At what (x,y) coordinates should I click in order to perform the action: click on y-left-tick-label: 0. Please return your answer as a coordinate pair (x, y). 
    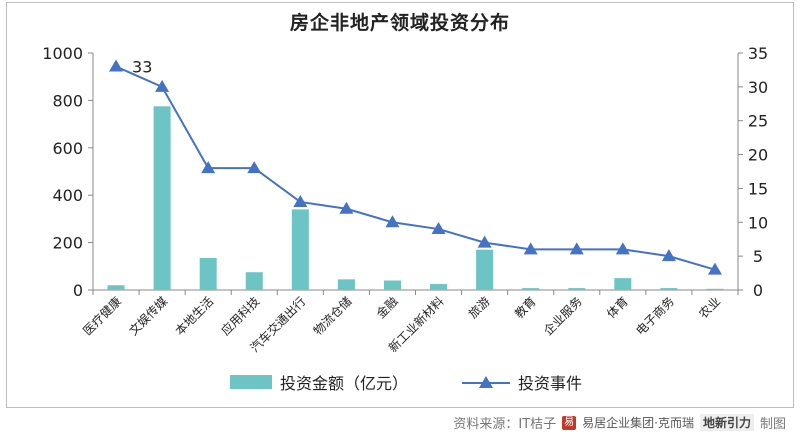
    Looking at the image, I should click on (78, 290).